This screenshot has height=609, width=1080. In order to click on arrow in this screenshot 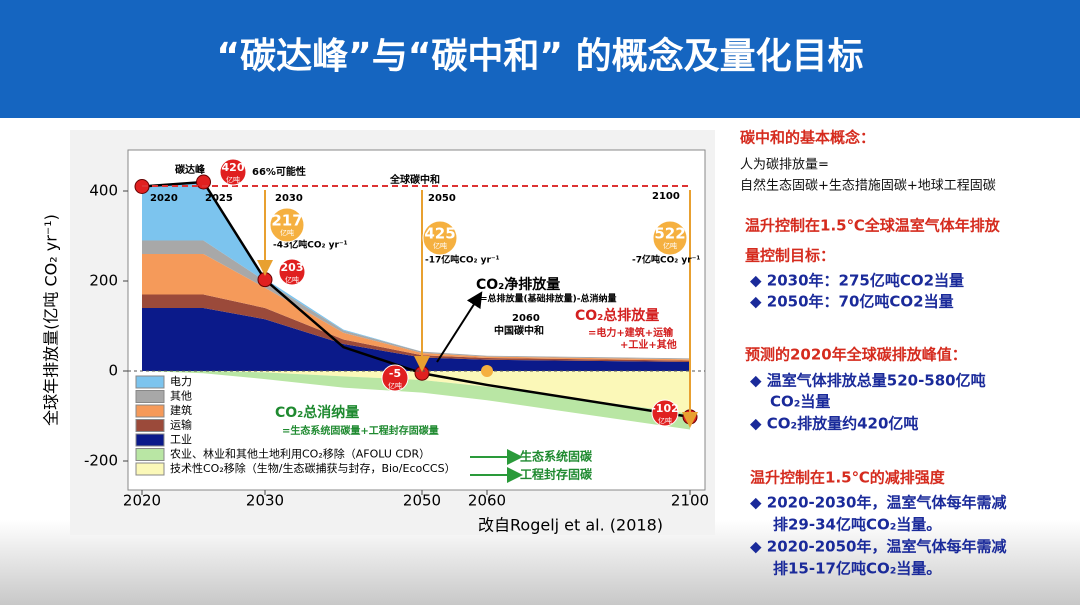, I will do `click(459, 327)`.